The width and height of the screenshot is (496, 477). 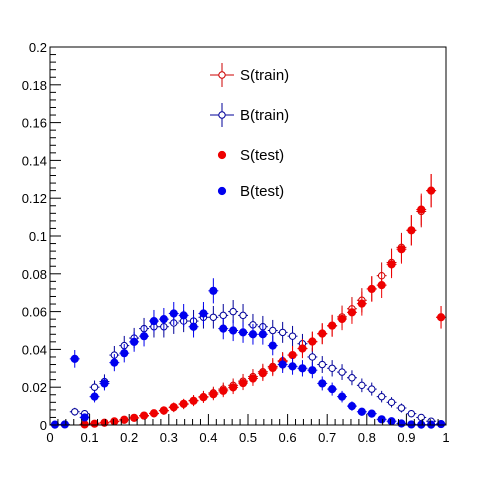 I want to click on x-tick-label: 1, so click(x=445, y=437).